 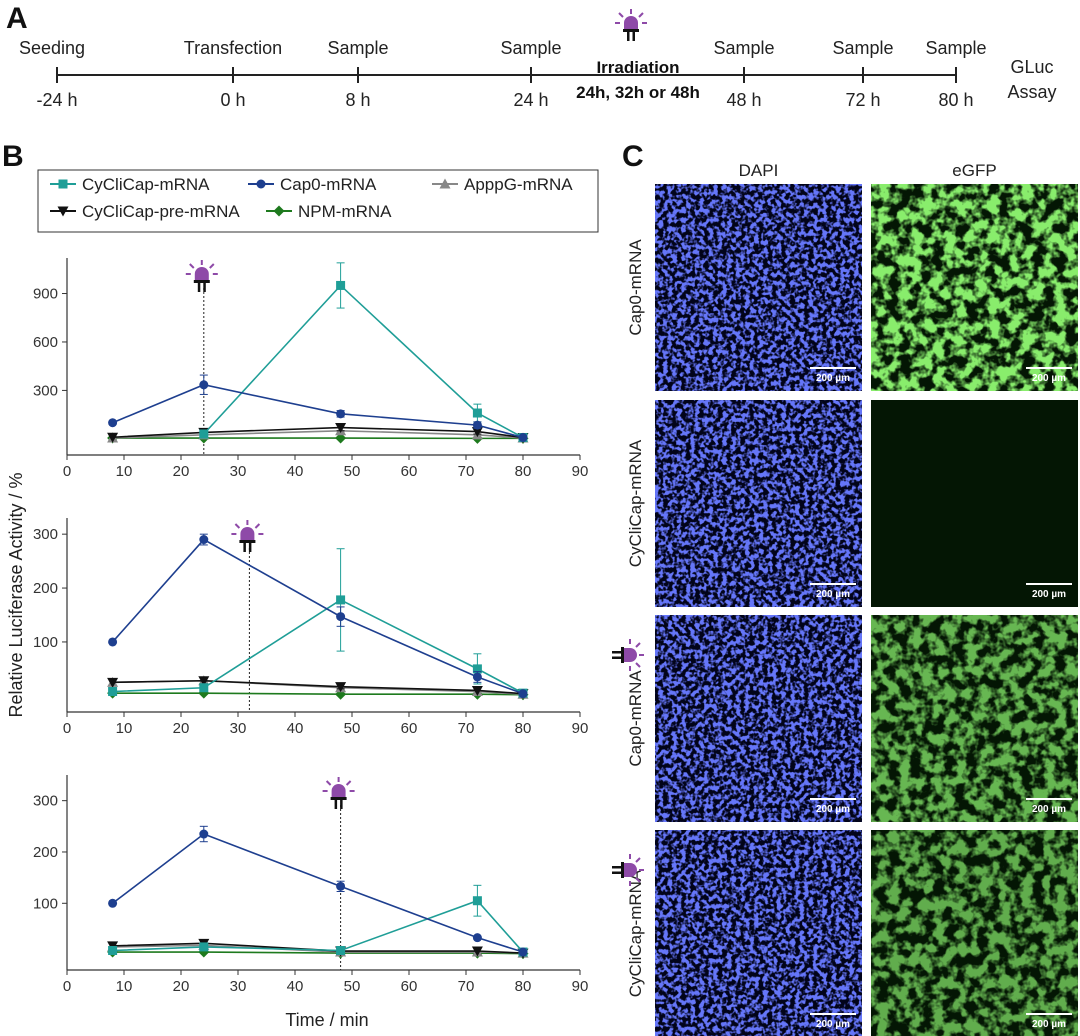 What do you see at coordinates (52, 48) in the screenshot?
I see `timeline-event-label: Seeding` at bounding box center [52, 48].